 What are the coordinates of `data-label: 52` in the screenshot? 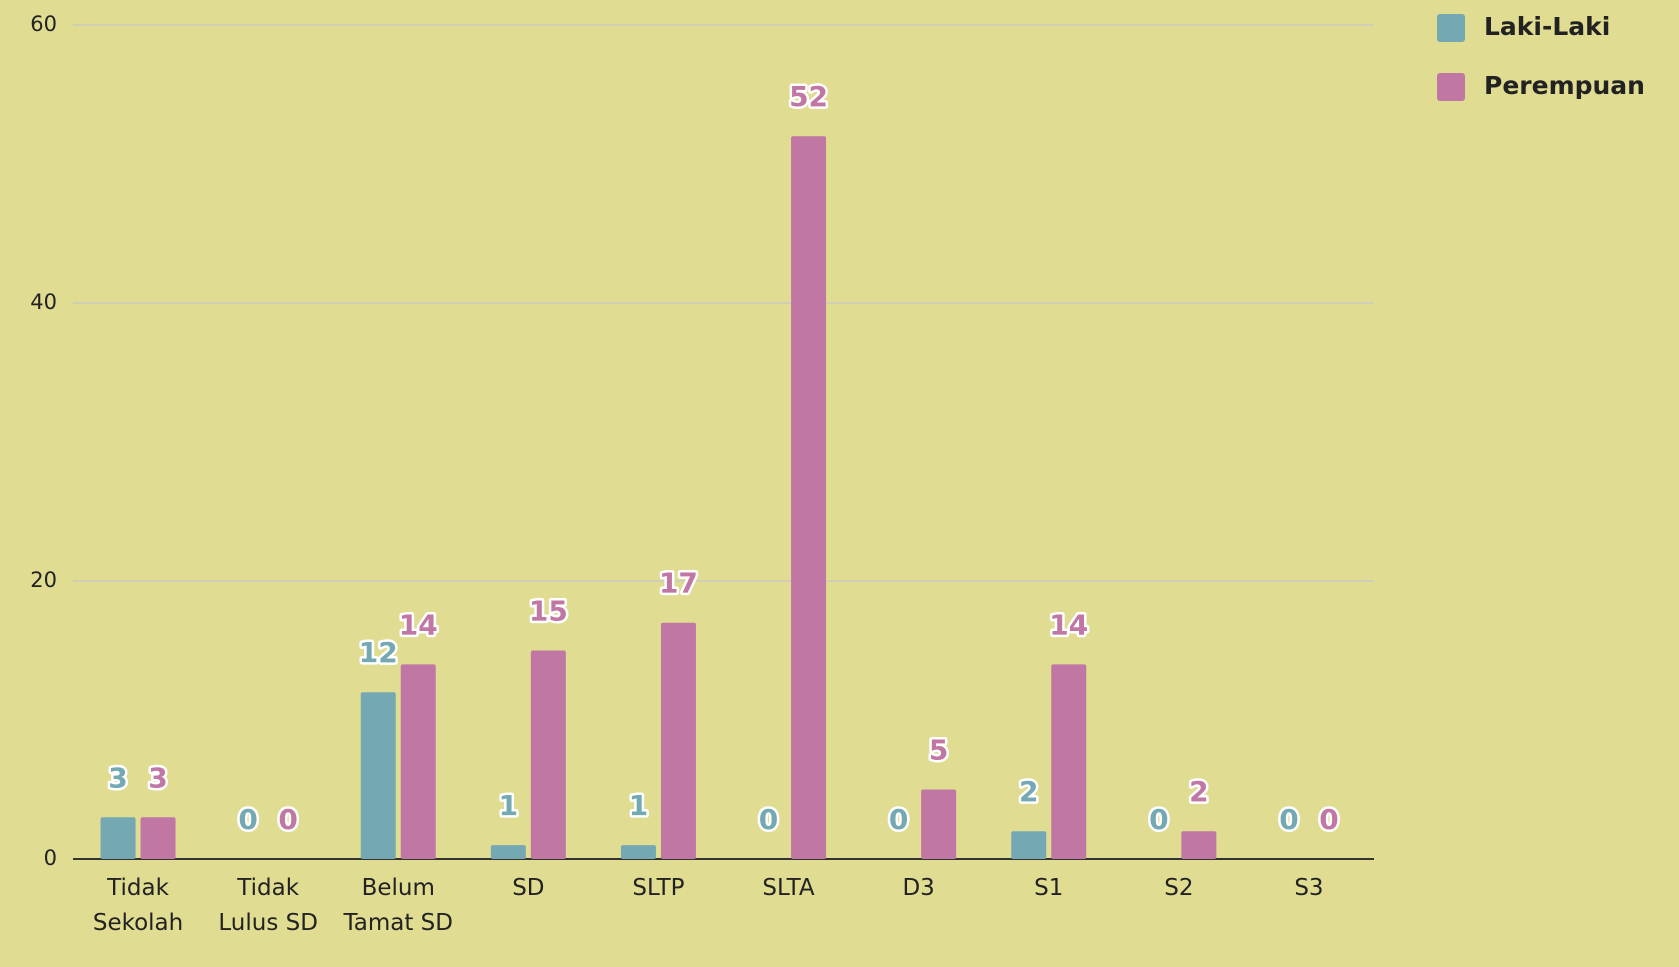 It's located at (808, 96).